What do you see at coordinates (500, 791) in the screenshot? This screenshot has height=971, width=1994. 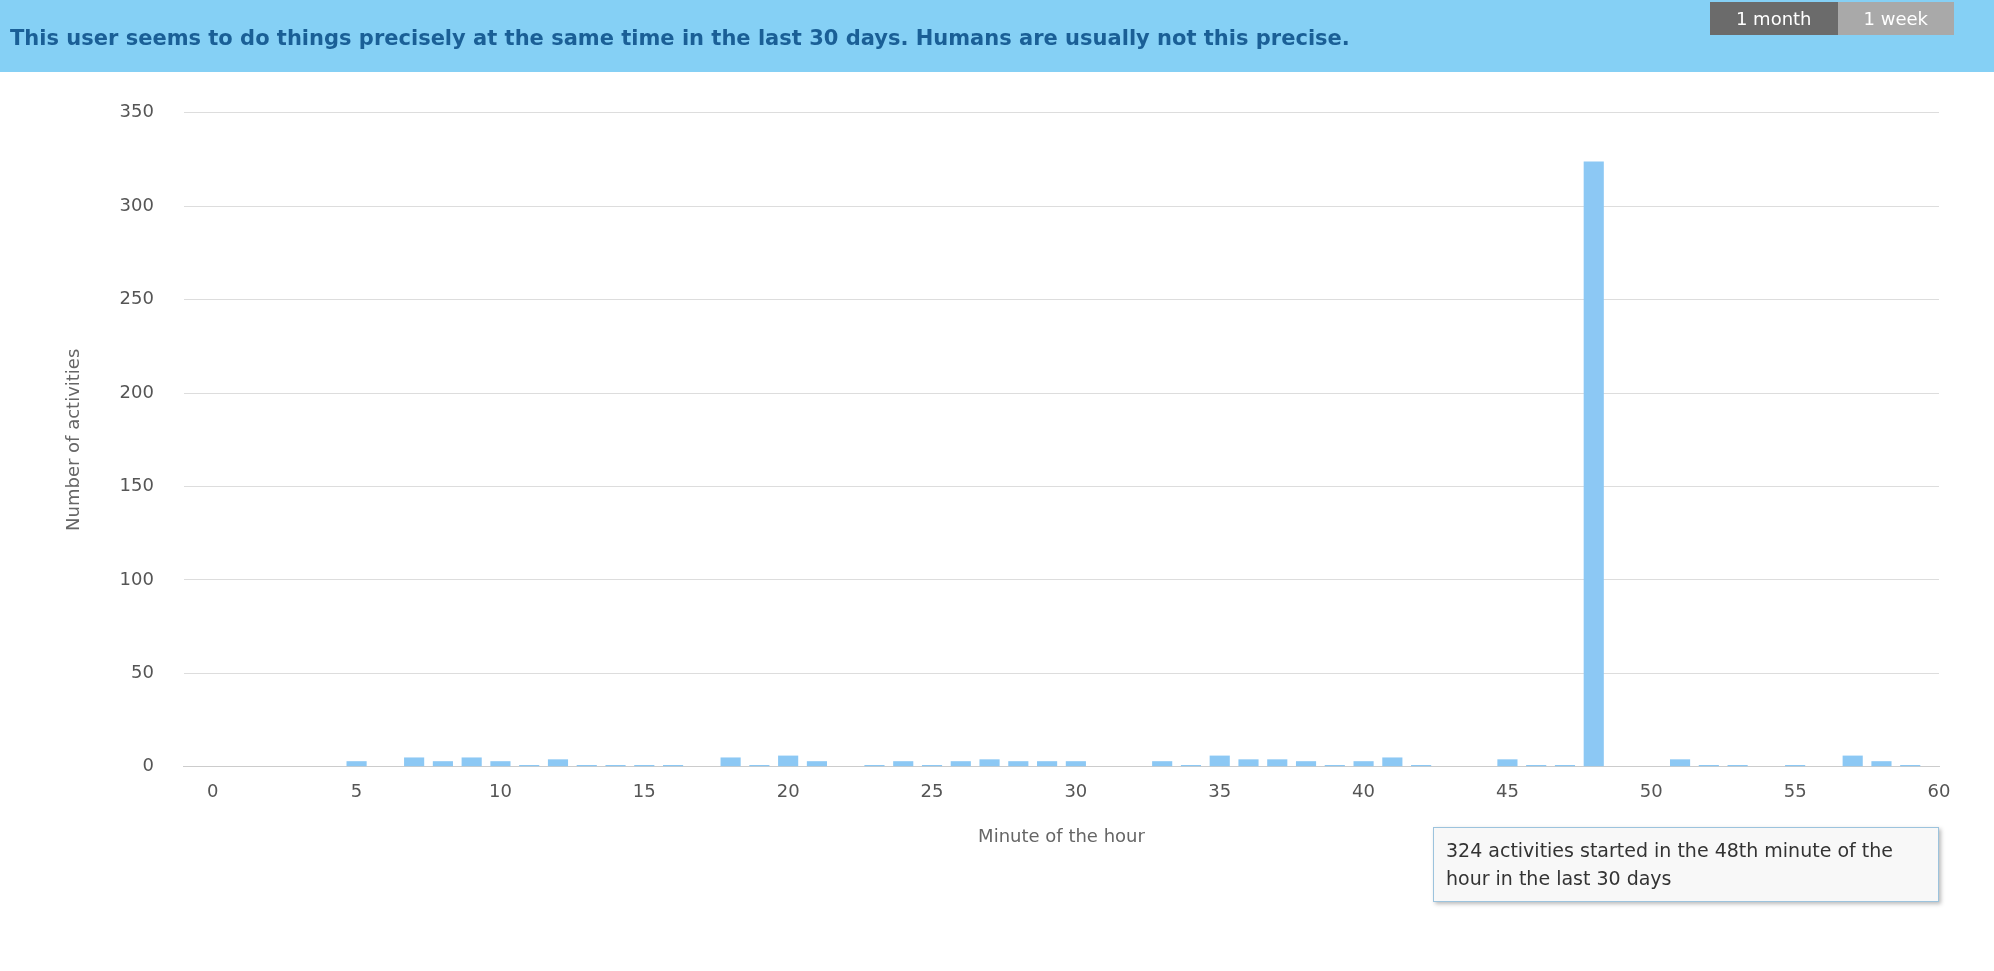 I see `x-tick-label: 10` at bounding box center [500, 791].